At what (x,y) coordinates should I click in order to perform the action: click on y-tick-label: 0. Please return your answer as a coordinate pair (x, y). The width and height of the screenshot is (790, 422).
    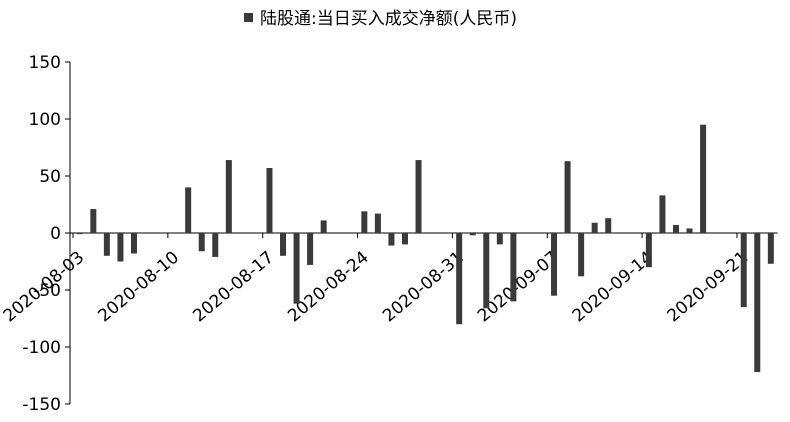
    Looking at the image, I should click on (55, 234).